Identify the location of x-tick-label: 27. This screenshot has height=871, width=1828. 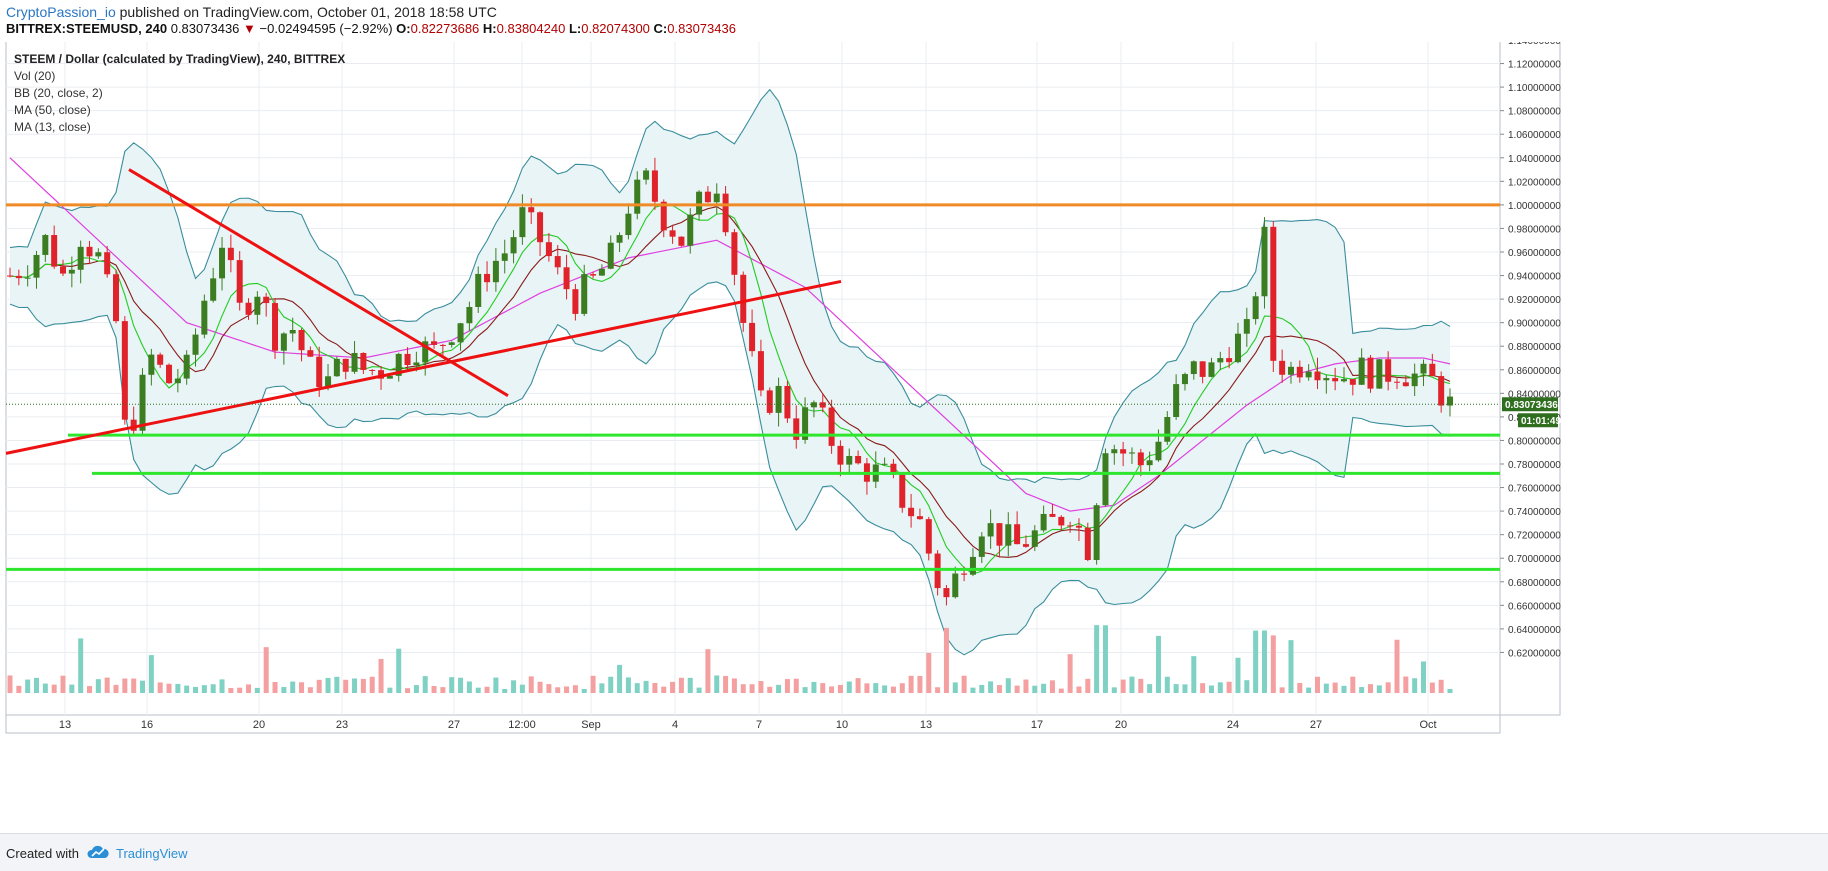
(454, 725).